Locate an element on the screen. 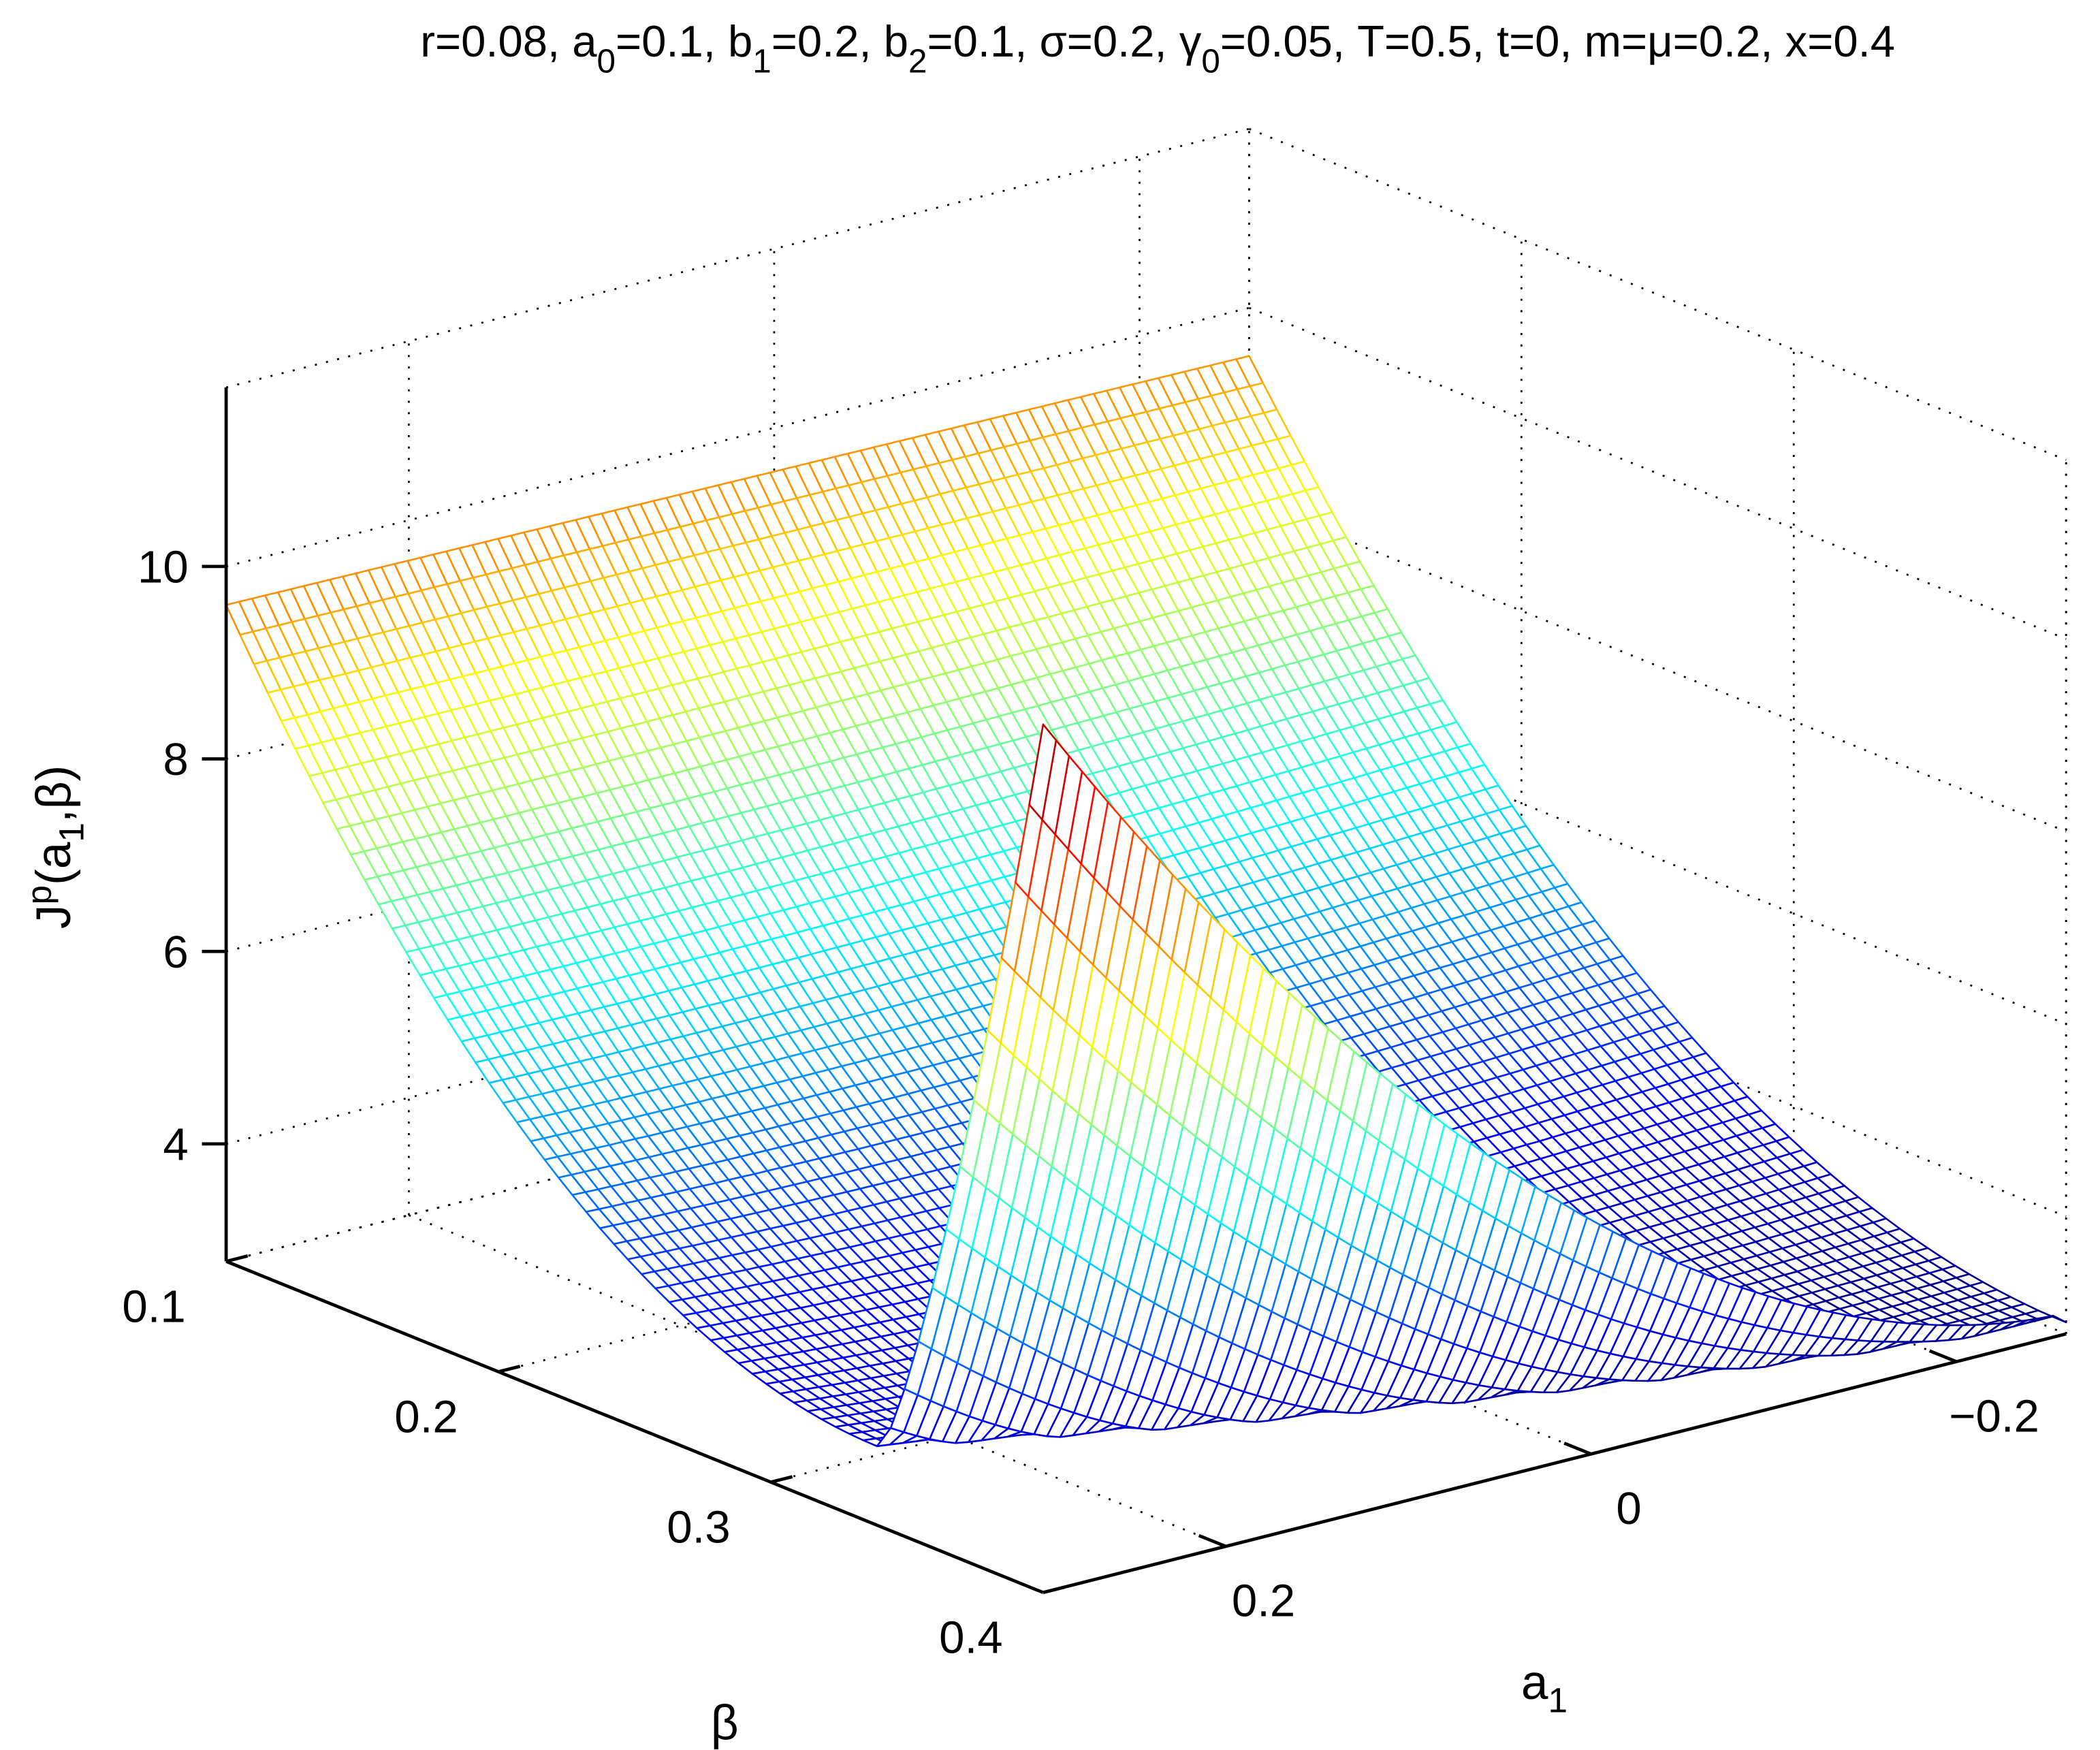  a1-tick-label: 0 is located at coordinates (1628, 1509).